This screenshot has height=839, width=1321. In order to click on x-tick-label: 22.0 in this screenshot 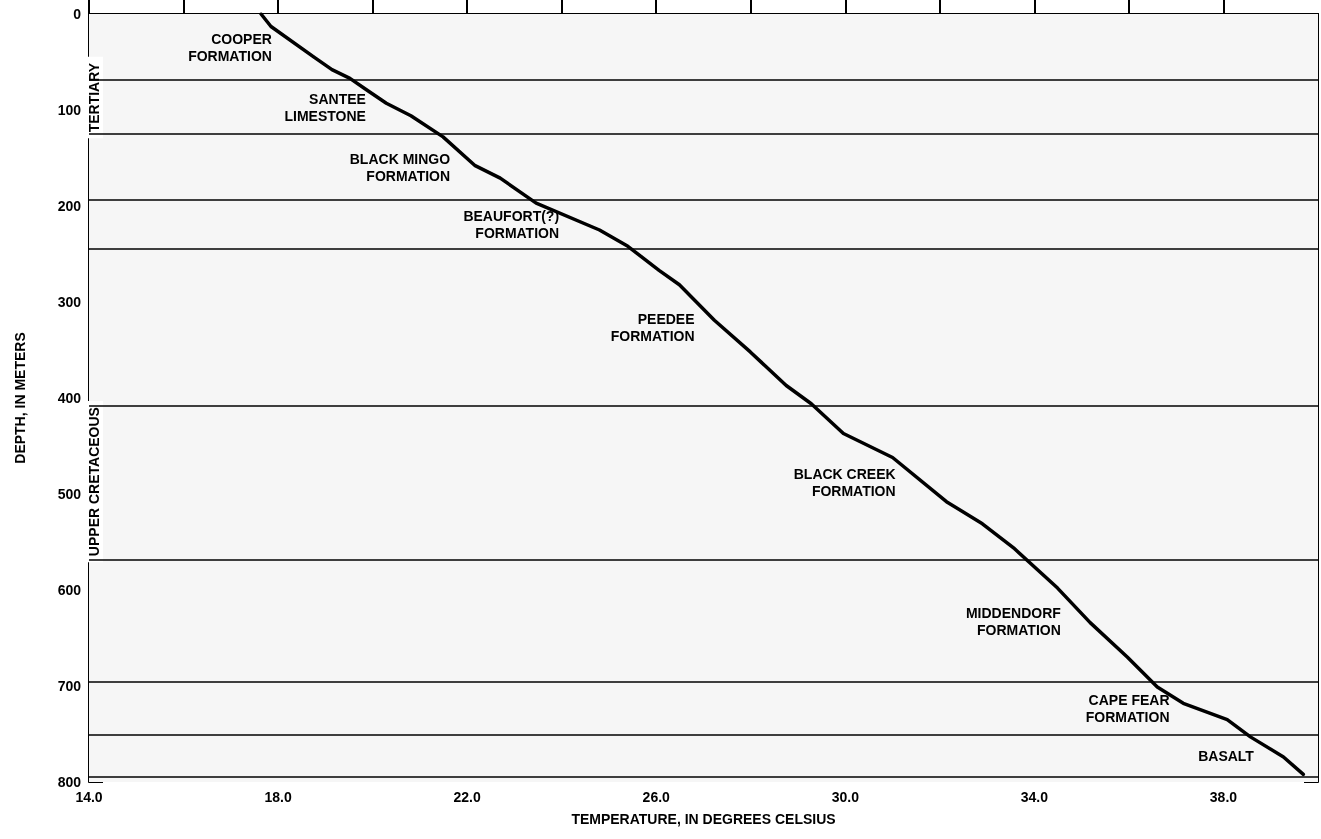, I will do `click(467, 797)`.